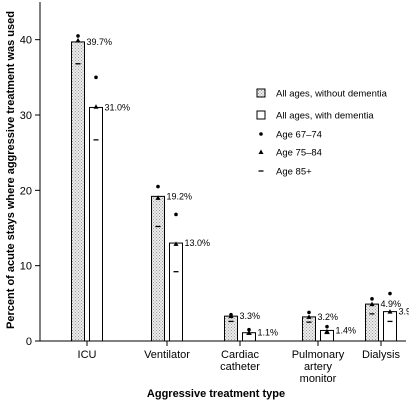 This screenshot has width=409, height=404. Describe the element at coordinates (294, 172) in the screenshot. I see `legend-label: Age 85+` at that location.